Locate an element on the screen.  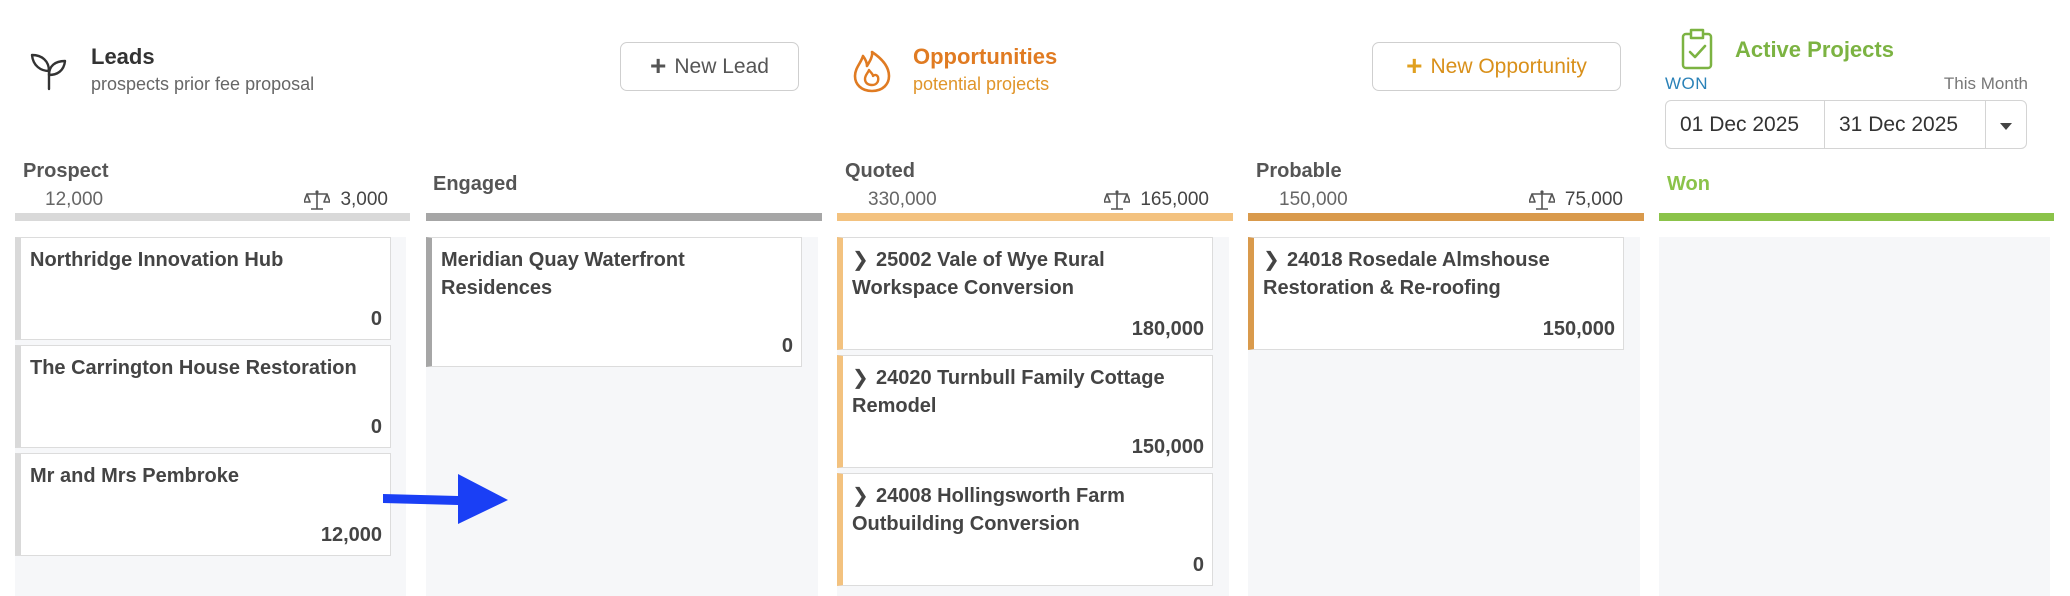
card-title: Meridian Quay Waterfront Residences is located at coordinates (563, 274).